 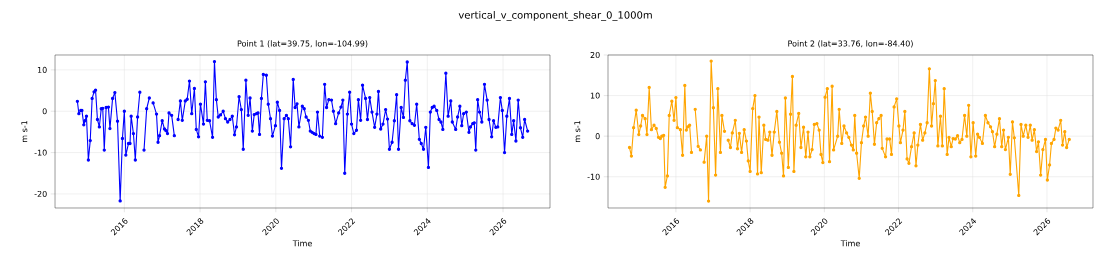 I want to click on y-tick-label: -20, so click(x=40, y=193).